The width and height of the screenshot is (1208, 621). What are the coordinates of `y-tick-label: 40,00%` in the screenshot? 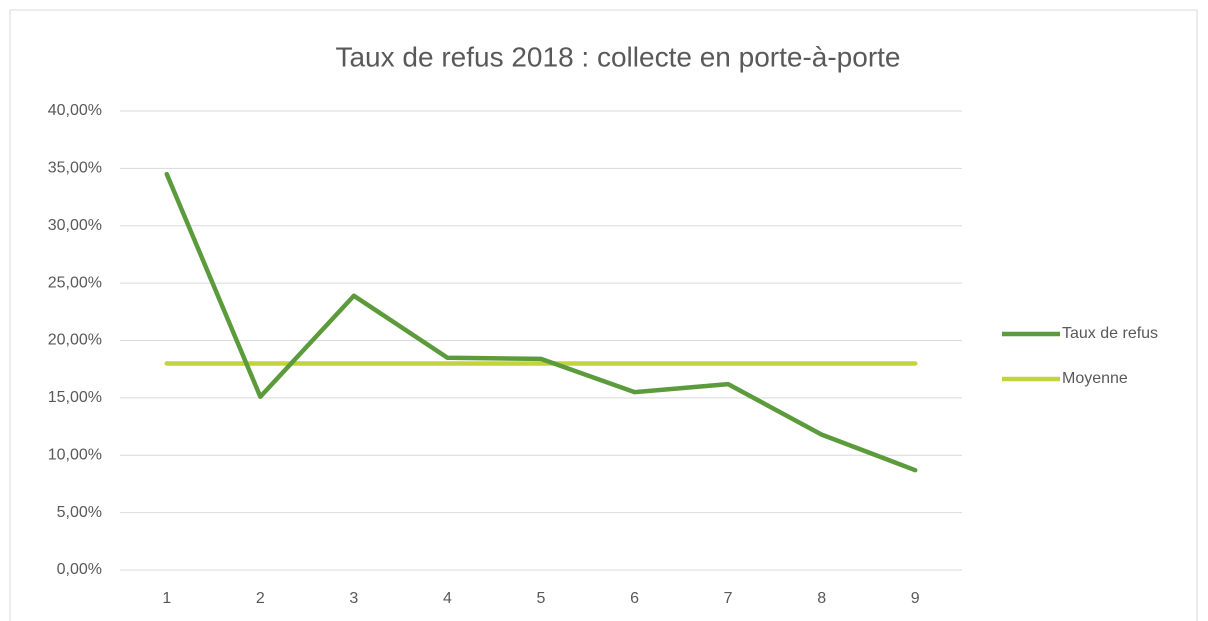 It's located at (75, 110).